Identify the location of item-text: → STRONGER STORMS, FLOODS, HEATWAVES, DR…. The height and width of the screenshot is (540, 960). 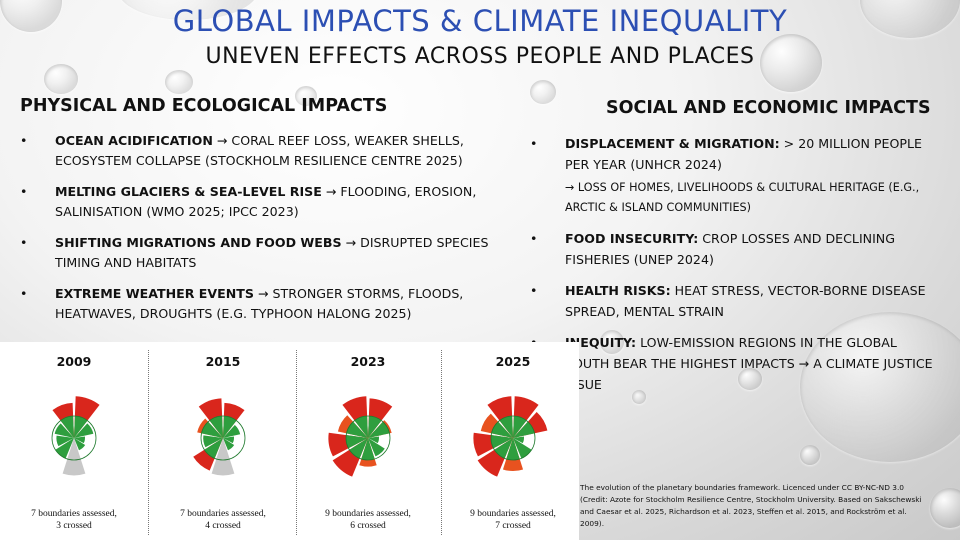
(259, 303).